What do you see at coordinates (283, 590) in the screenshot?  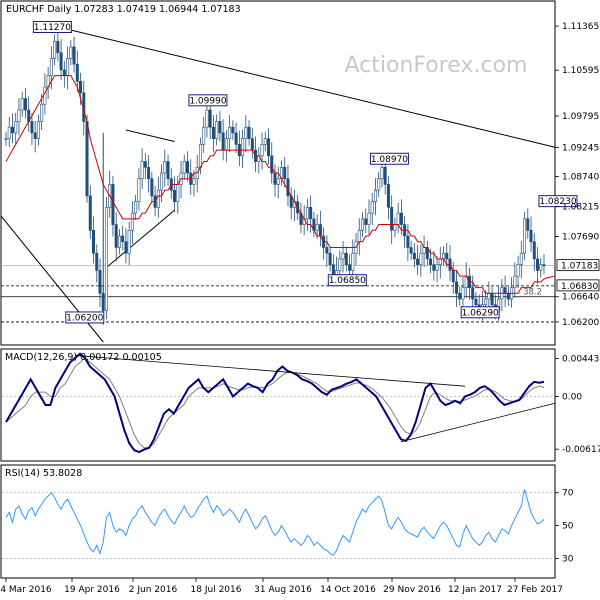 I see `x-tick-label: 31 Aug 2016` at bounding box center [283, 590].